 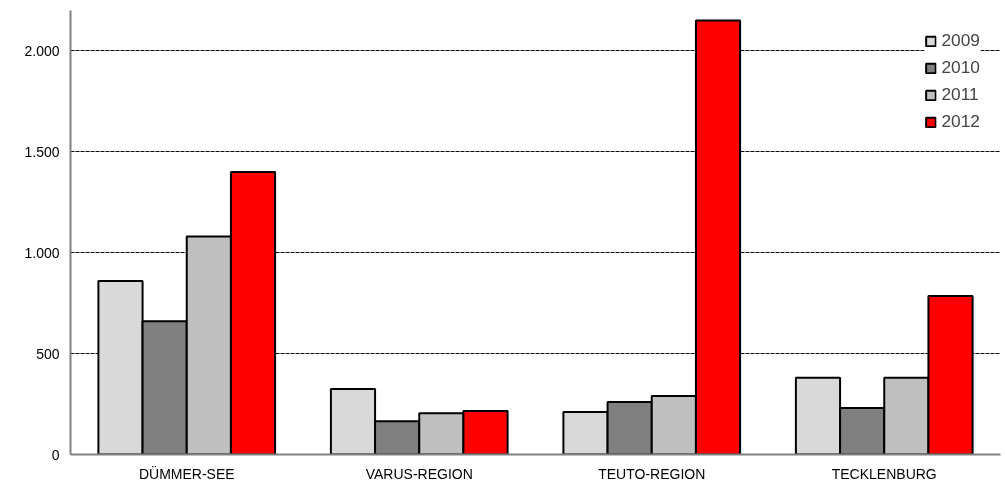 I want to click on legend-label: 2009, so click(x=960, y=40).